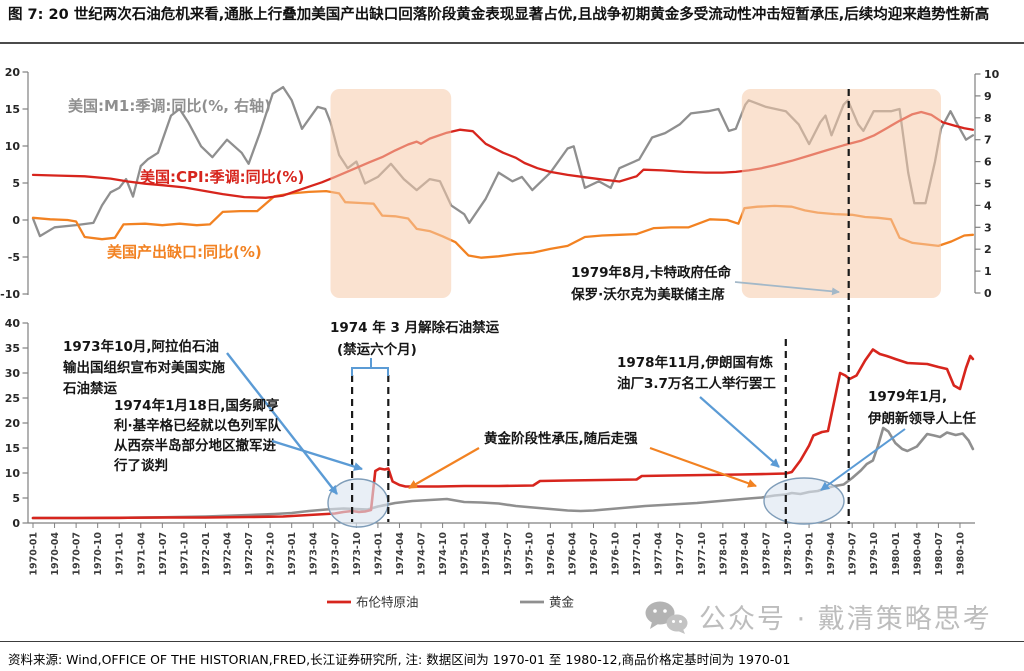 This screenshot has width=1024, height=671. Describe the element at coordinates (12, 448) in the screenshot. I see `bottom-left-axis-tick: 15` at that location.